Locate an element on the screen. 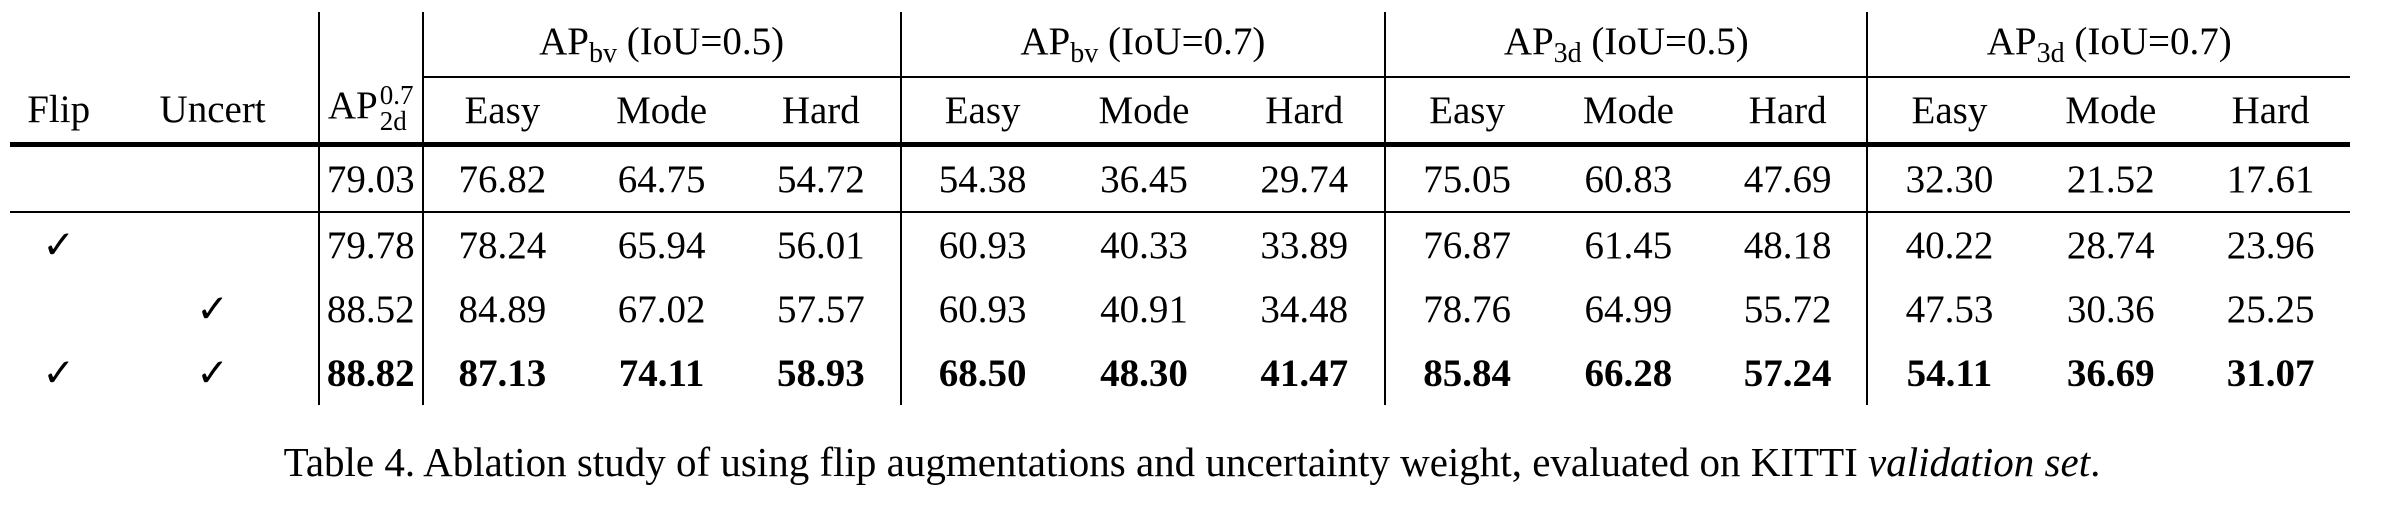  value-cell: 64.99 is located at coordinates (1628, 309).